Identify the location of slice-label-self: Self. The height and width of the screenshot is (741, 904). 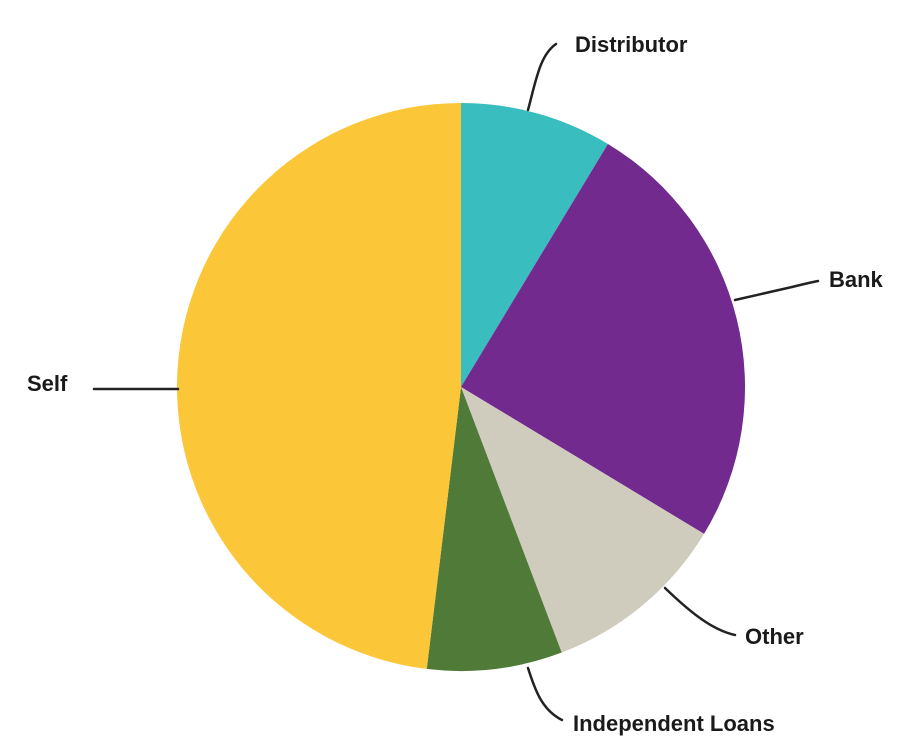
(47, 383).